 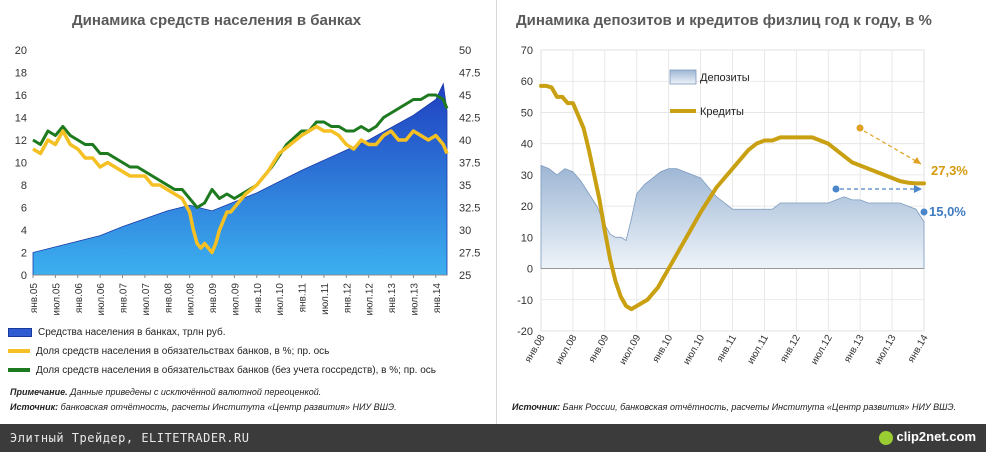 I want to click on left-x-tick-label: янв.07, so click(x=124, y=298).